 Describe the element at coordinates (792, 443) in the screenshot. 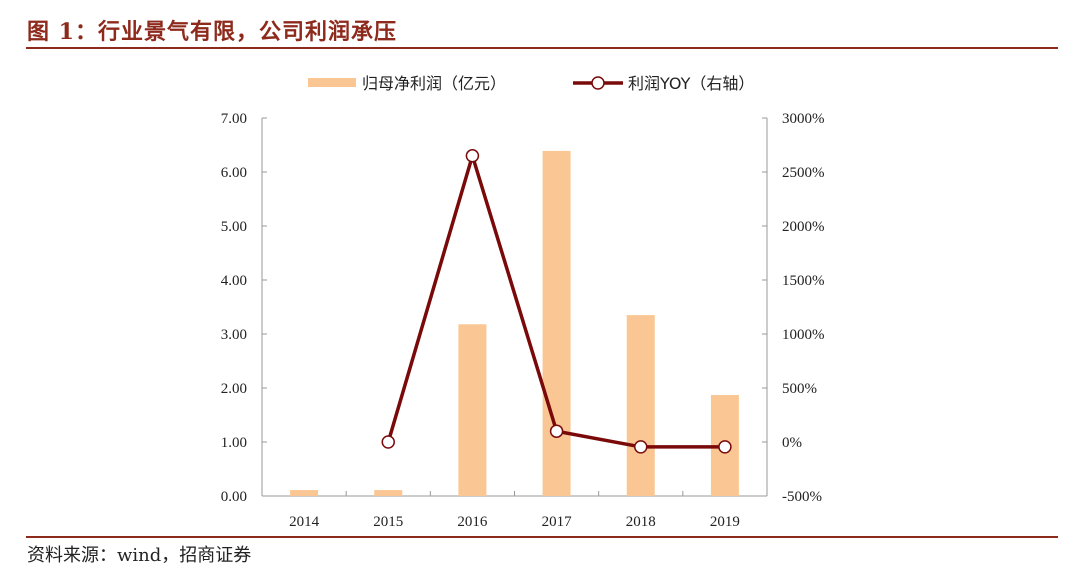

I see `right-tick-label: 0%` at that location.